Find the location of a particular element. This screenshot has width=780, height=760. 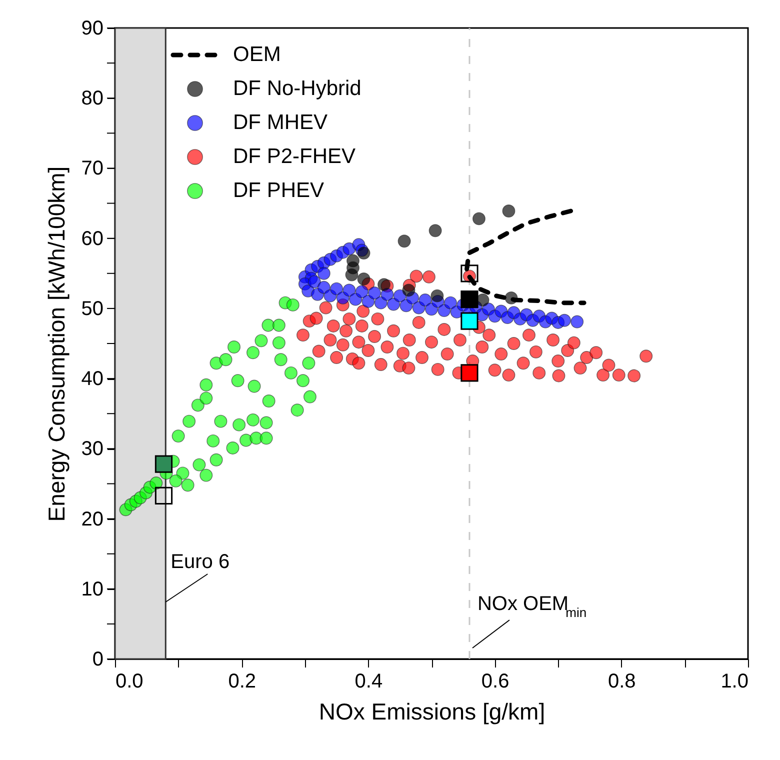

y-tick-label: 70 is located at coordinates (92, 169).